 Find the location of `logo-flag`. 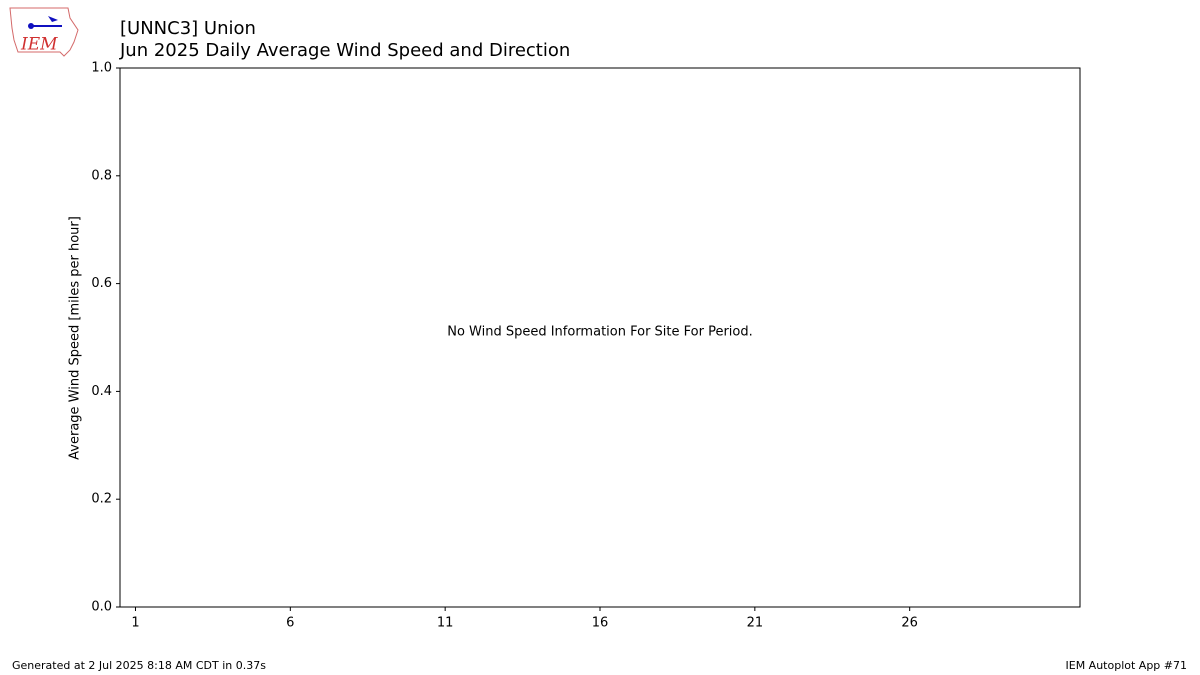

logo-flag is located at coordinates (53, 19).